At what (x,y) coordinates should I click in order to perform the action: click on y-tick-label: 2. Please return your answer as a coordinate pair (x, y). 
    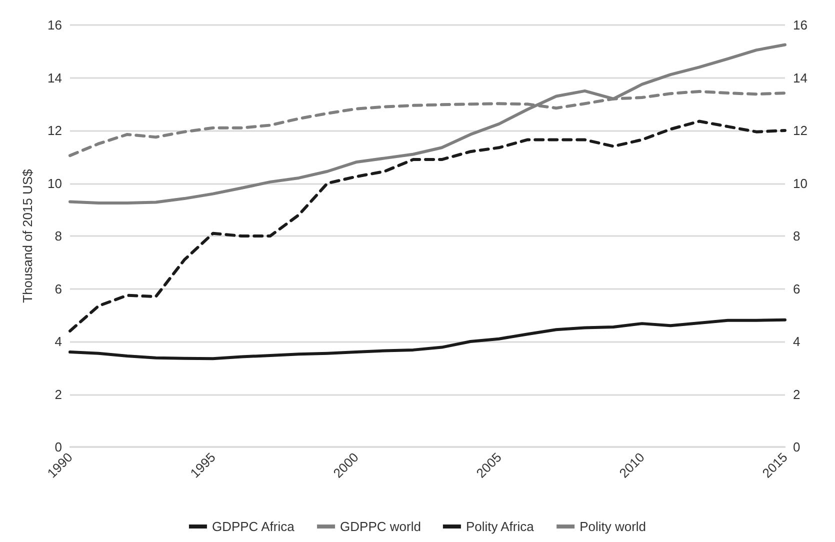
    Looking at the image, I should click on (58, 394).